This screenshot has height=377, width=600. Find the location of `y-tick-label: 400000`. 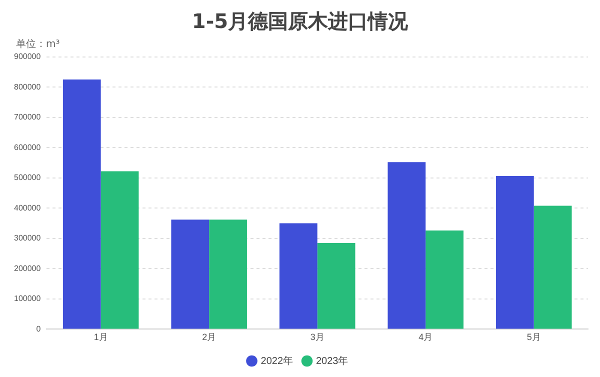

y-tick-label: 400000 is located at coordinates (28, 207).